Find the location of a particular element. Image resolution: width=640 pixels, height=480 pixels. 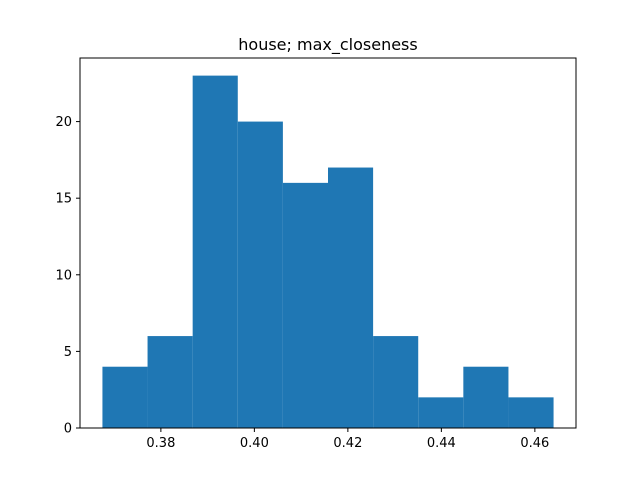

y-tick-label-1: 5 is located at coordinates (68, 352).